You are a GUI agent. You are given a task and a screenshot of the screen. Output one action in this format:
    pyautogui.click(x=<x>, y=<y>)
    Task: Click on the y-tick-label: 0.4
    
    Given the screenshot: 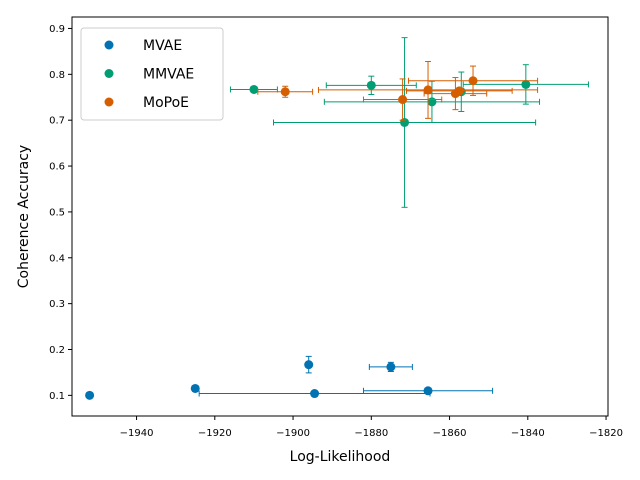 What is the action you would take?
    pyautogui.click(x=57, y=258)
    